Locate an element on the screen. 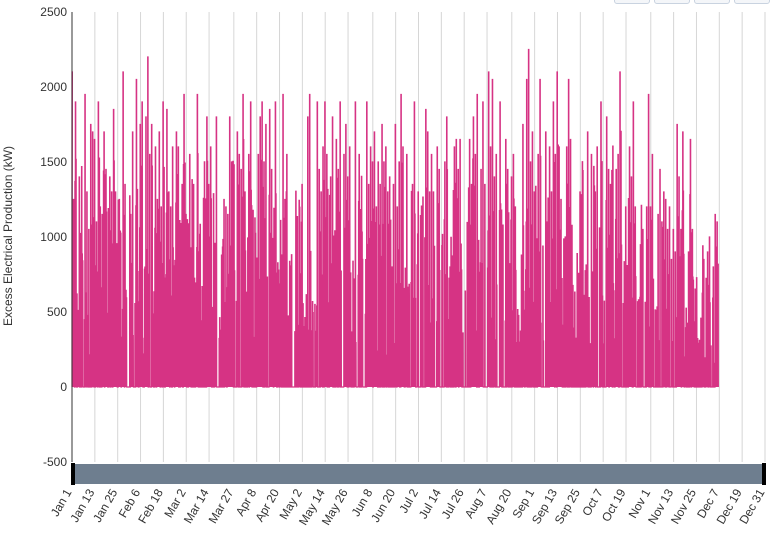 This screenshot has height=548, width=771. navigator-bar is located at coordinates (418, 474).